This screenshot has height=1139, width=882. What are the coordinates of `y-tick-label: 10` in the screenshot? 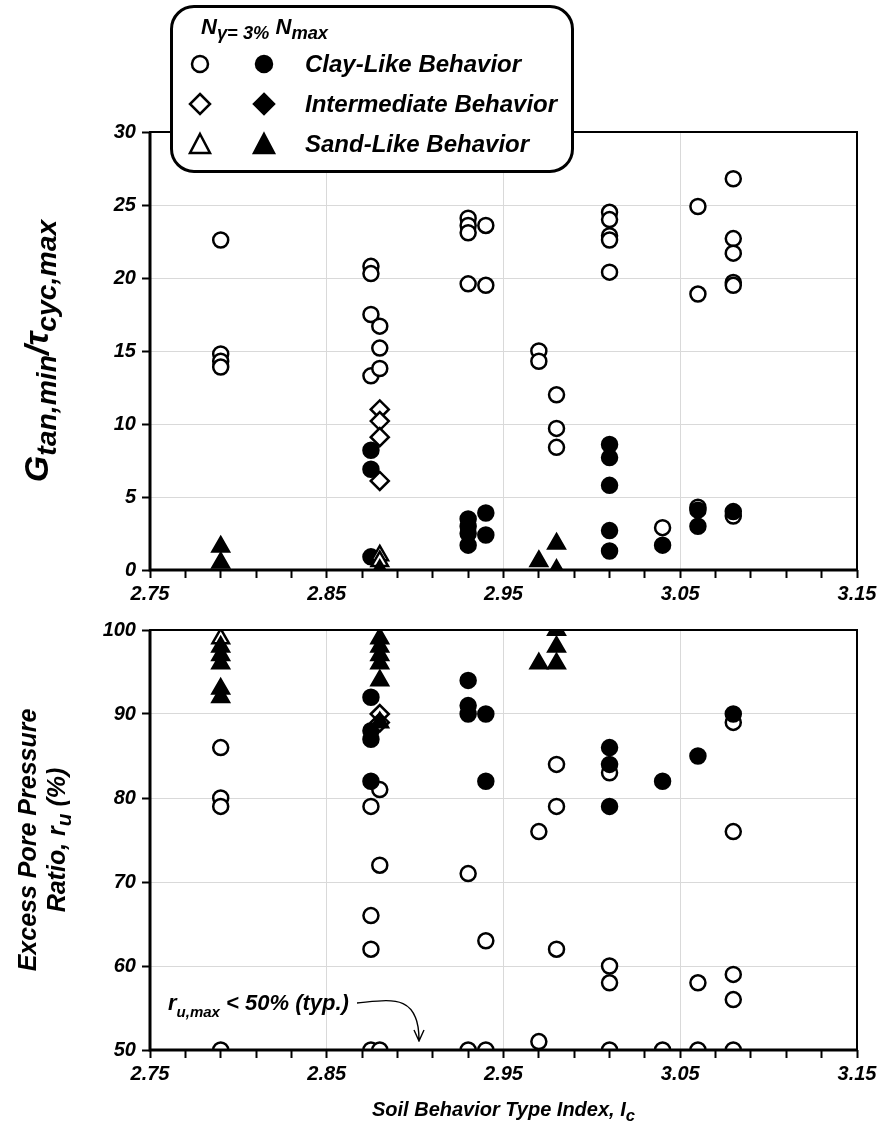 It's located at (124, 422).